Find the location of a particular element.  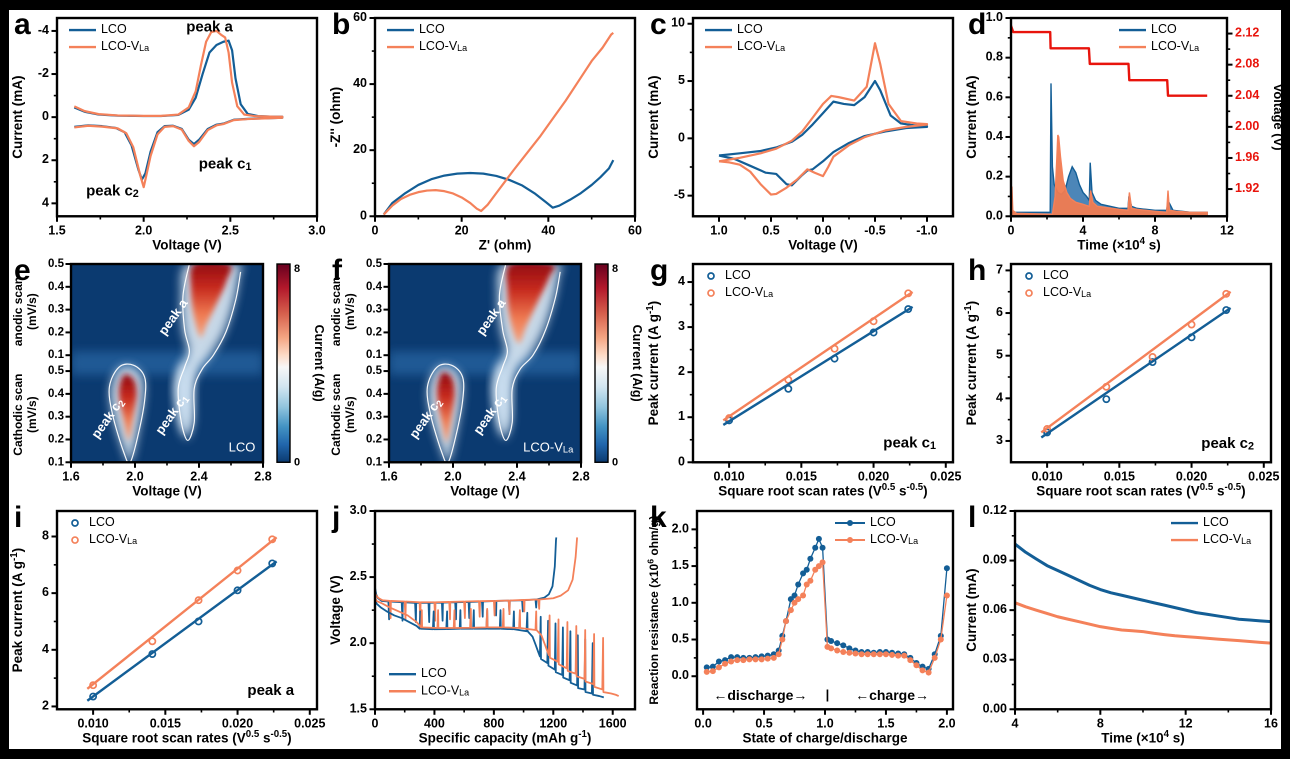

svg-text: ←discharge→ is located at coordinates (760, 694).